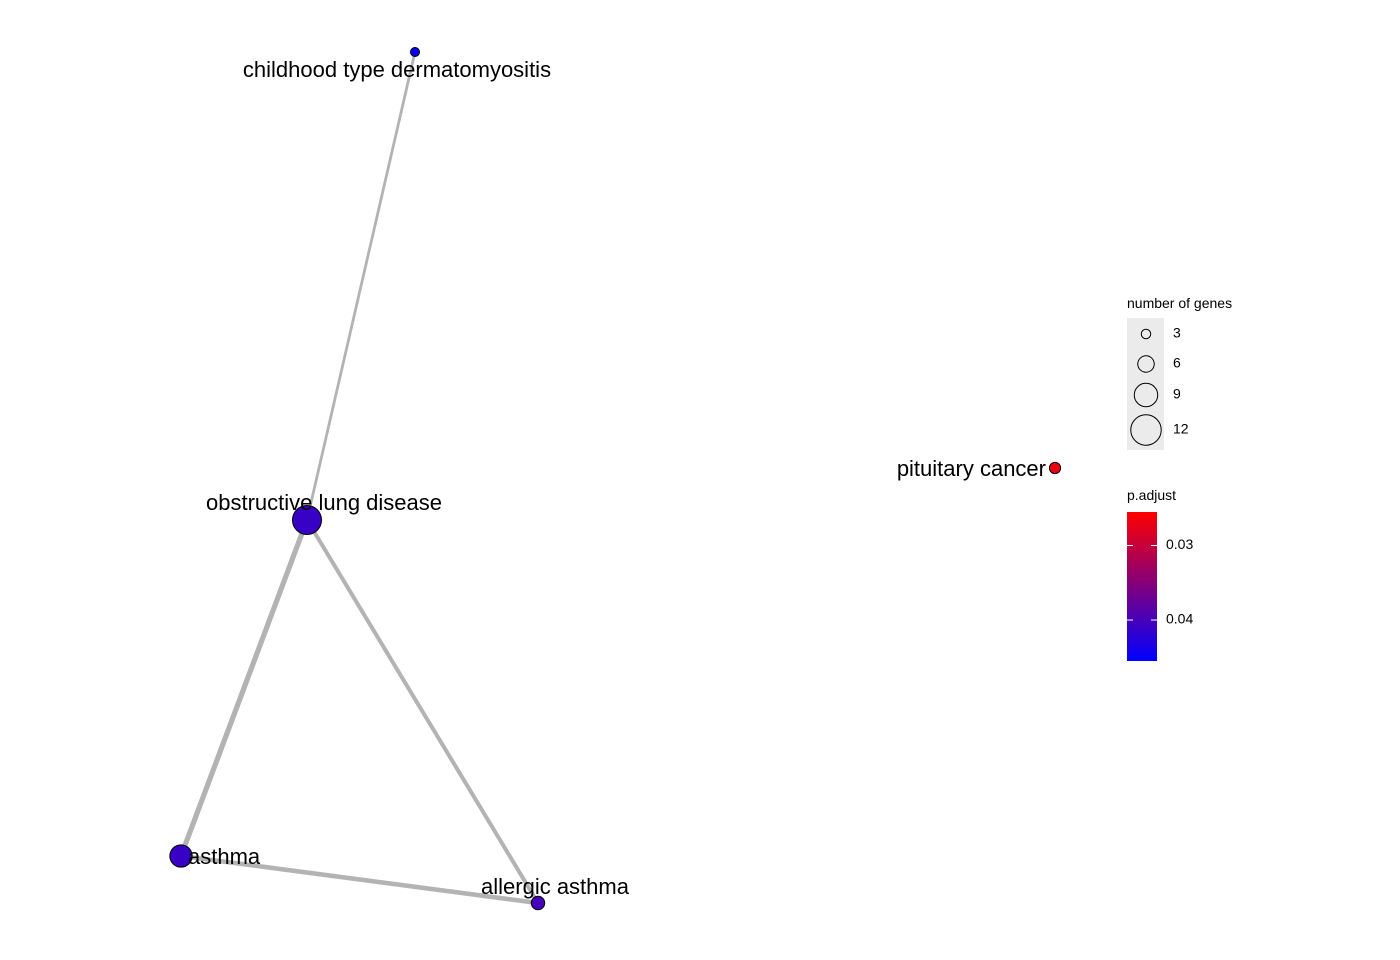  What do you see at coordinates (415, 52) in the screenshot?
I see `node-childhood` at bounding box center [415, 52].